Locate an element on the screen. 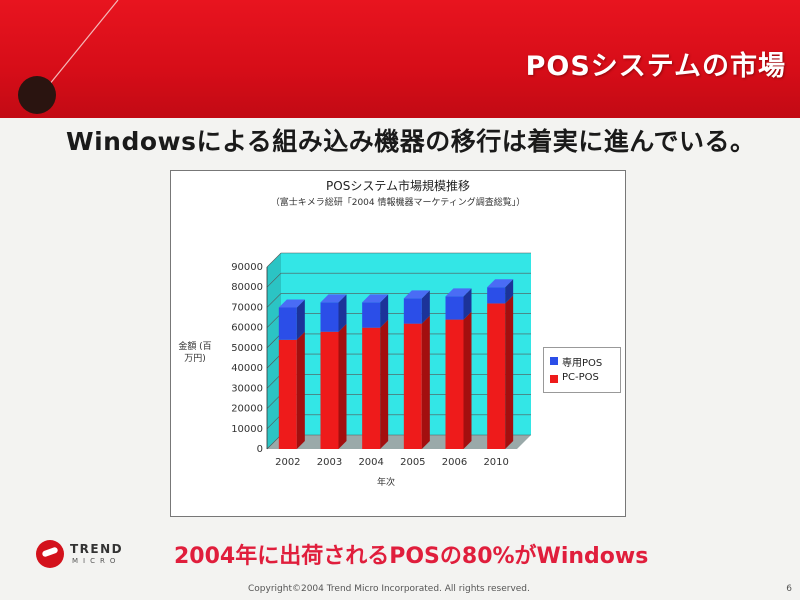 The height and width of the screenshot is (600, 800). x-tick-label: 2002 is located at coordinates (287, 462).